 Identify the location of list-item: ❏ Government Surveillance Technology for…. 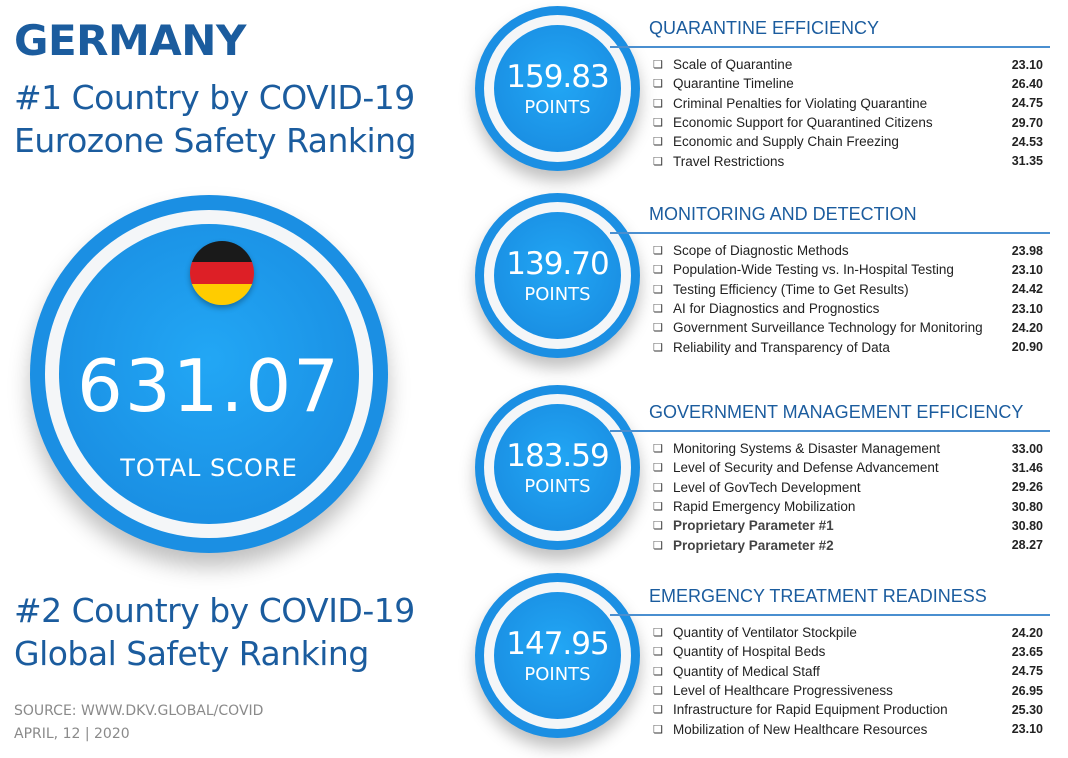
(848, 327).